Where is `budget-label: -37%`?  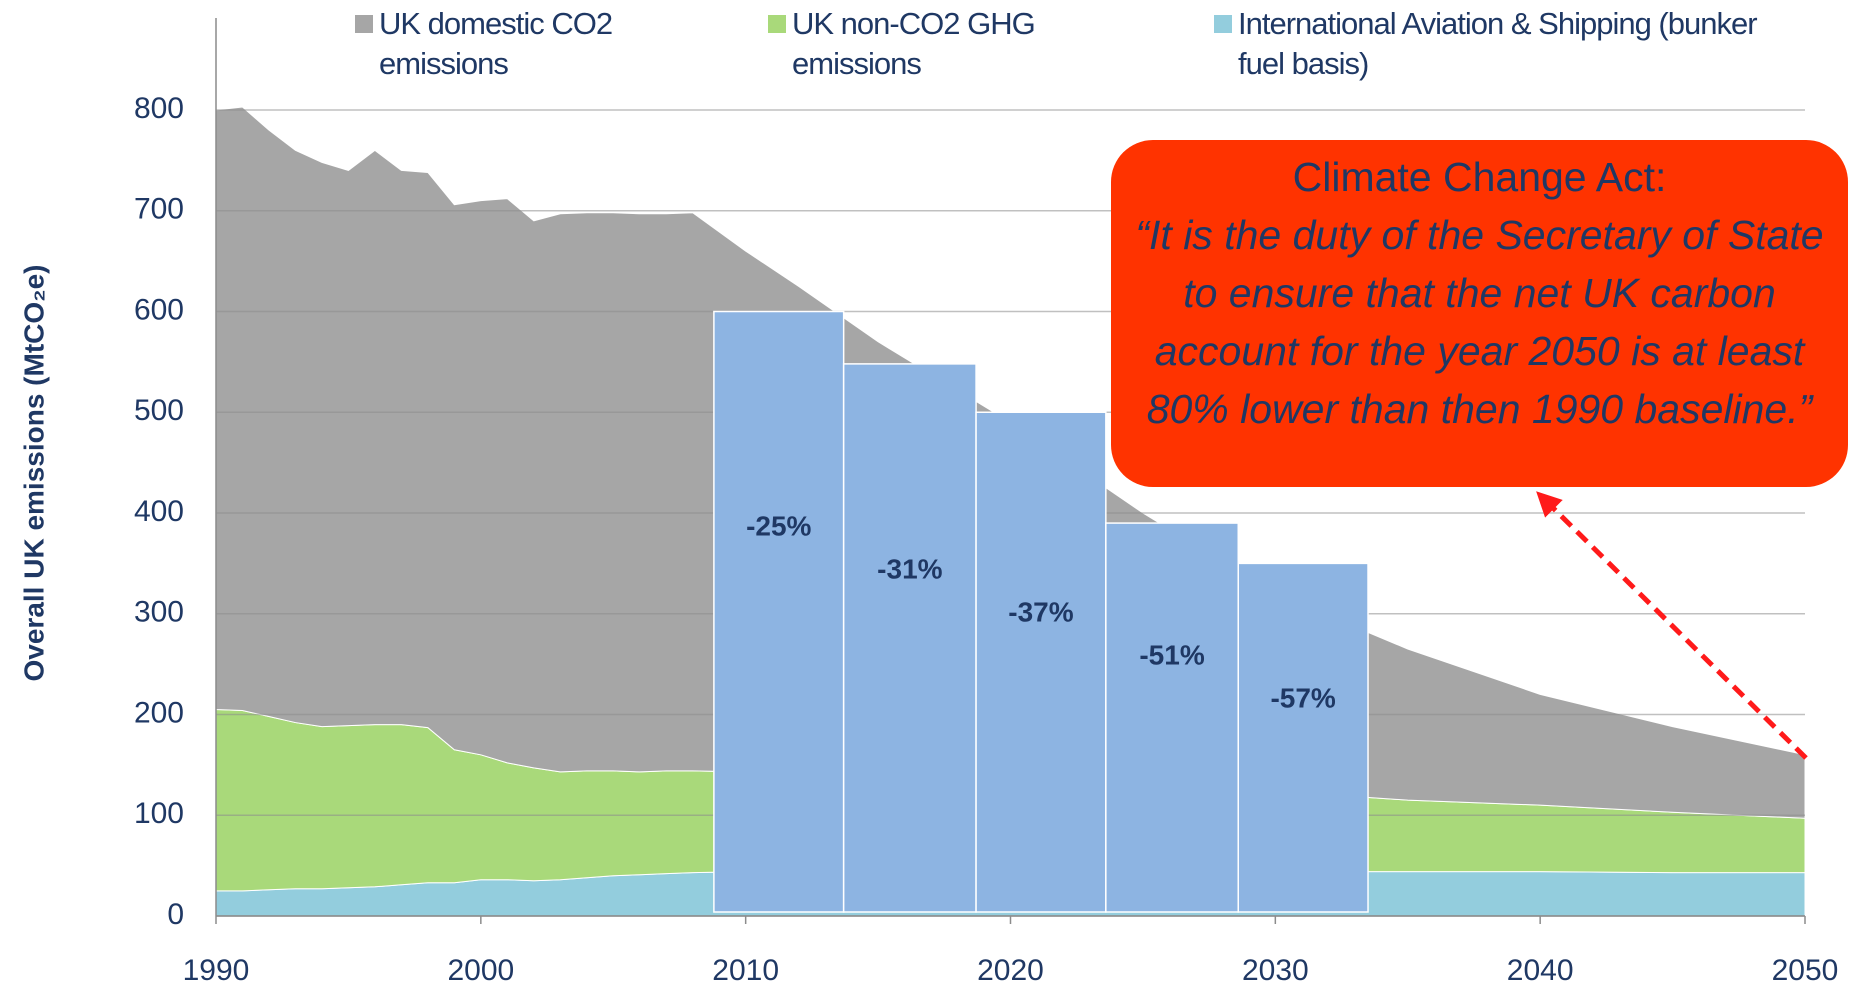
budget-label: -37% is located at coordinates (1040, 611).